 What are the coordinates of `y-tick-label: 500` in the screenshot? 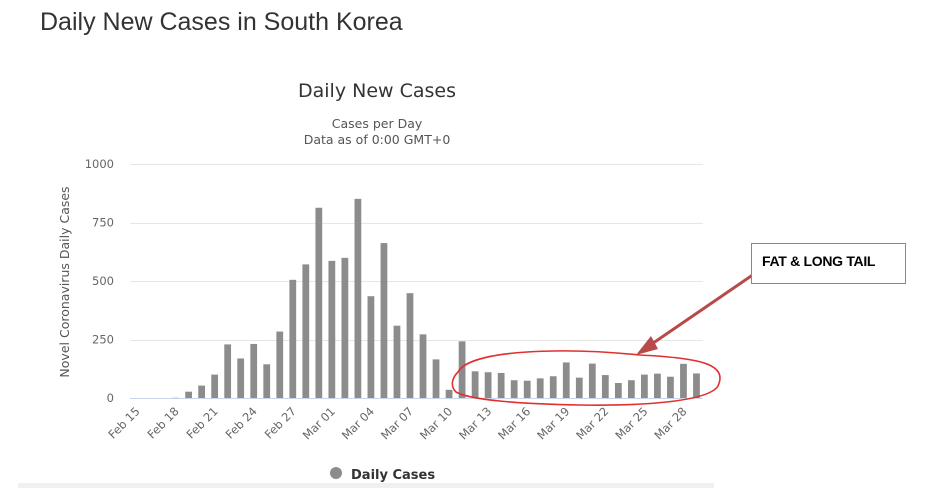 It's located at (103, 281).